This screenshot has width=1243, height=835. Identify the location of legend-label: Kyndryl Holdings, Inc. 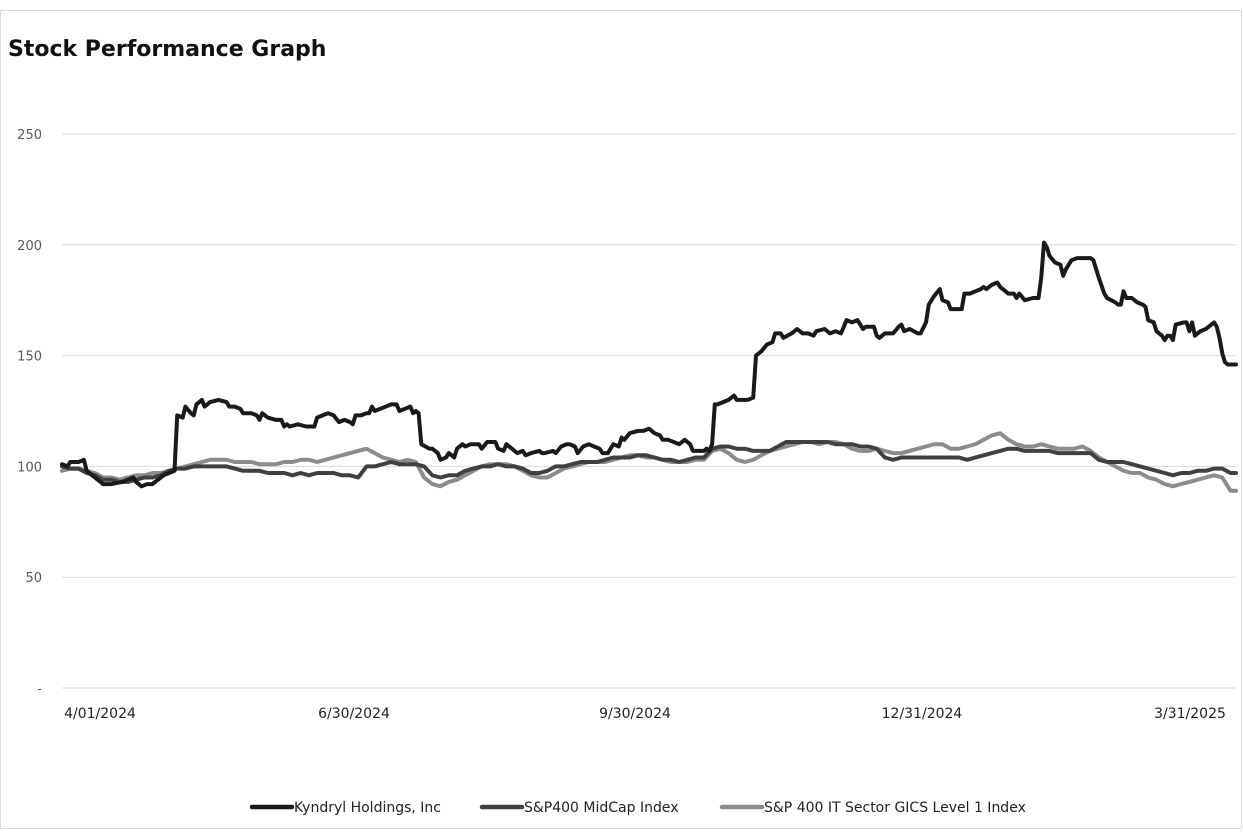
(367, 808).